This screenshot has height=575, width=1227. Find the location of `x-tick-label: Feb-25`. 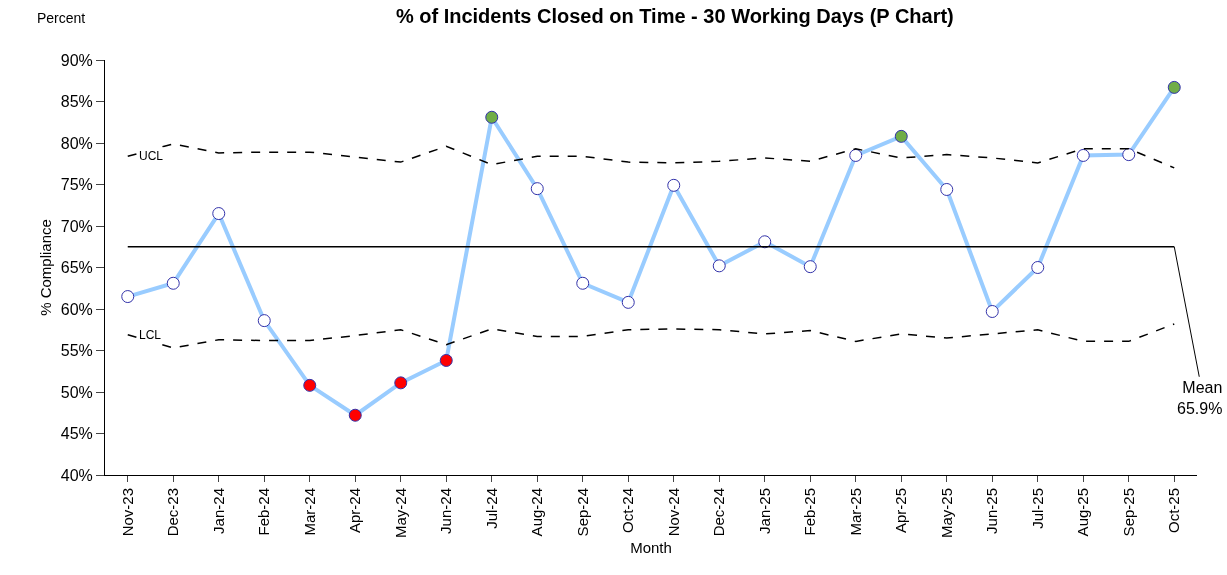

x-tick-label: Feb-25 is located at coordinates (810, 512).